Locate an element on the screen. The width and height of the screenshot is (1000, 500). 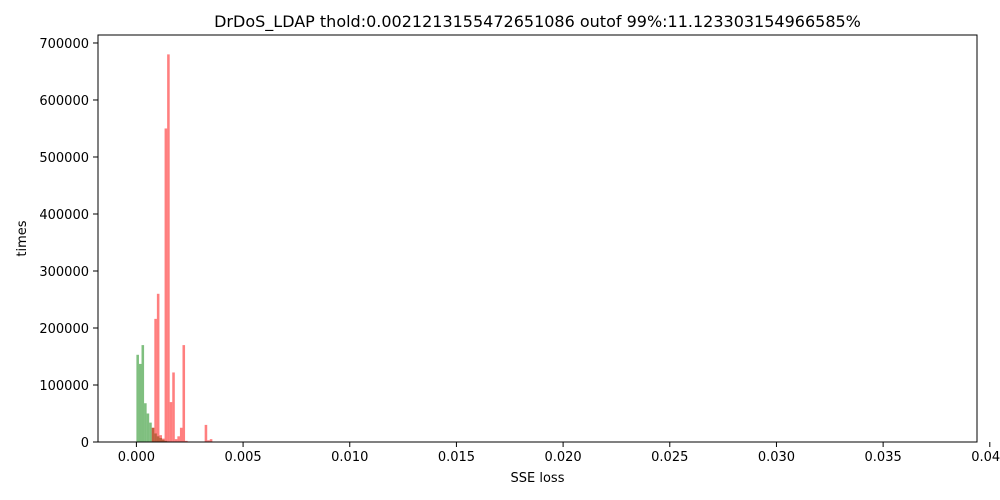
x-tick-label: 0.010 is located at coordinates (349, 457).